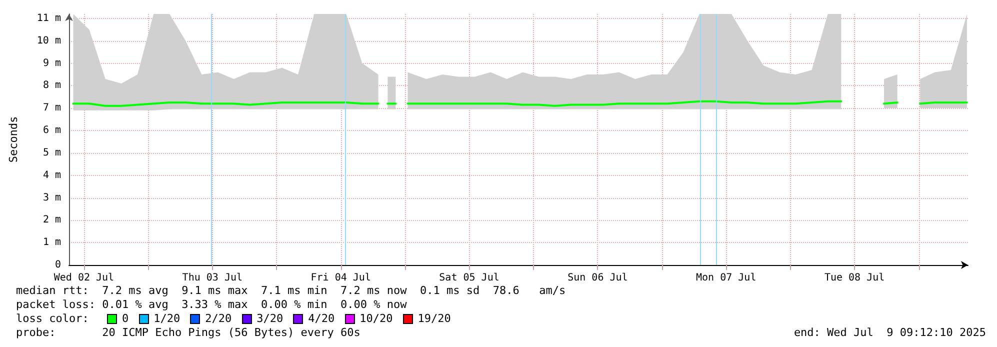 The height and width of the screenshot is (347, 997). Describe the element at coordinates (51, 63) in the screenshot. I see `y-tick-label: 9 m` at that location.